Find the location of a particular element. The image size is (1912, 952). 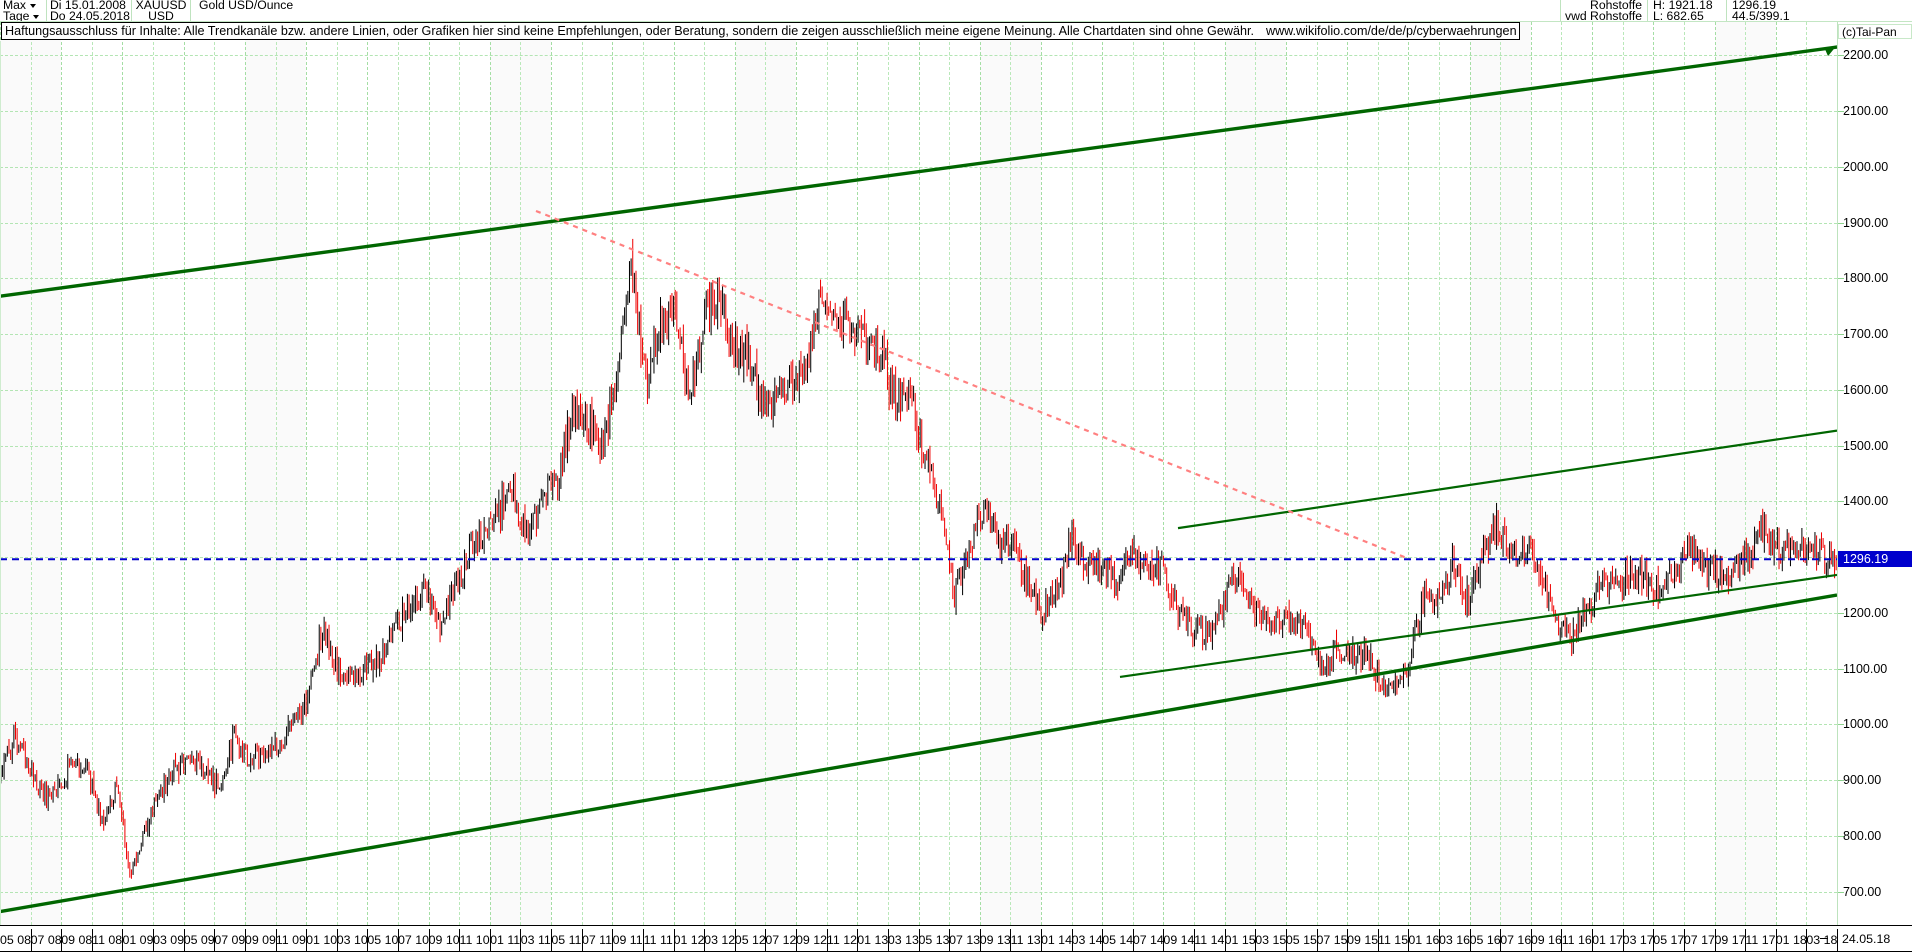

date-axis-label: 03 13 is located at coordinates (903, 940).